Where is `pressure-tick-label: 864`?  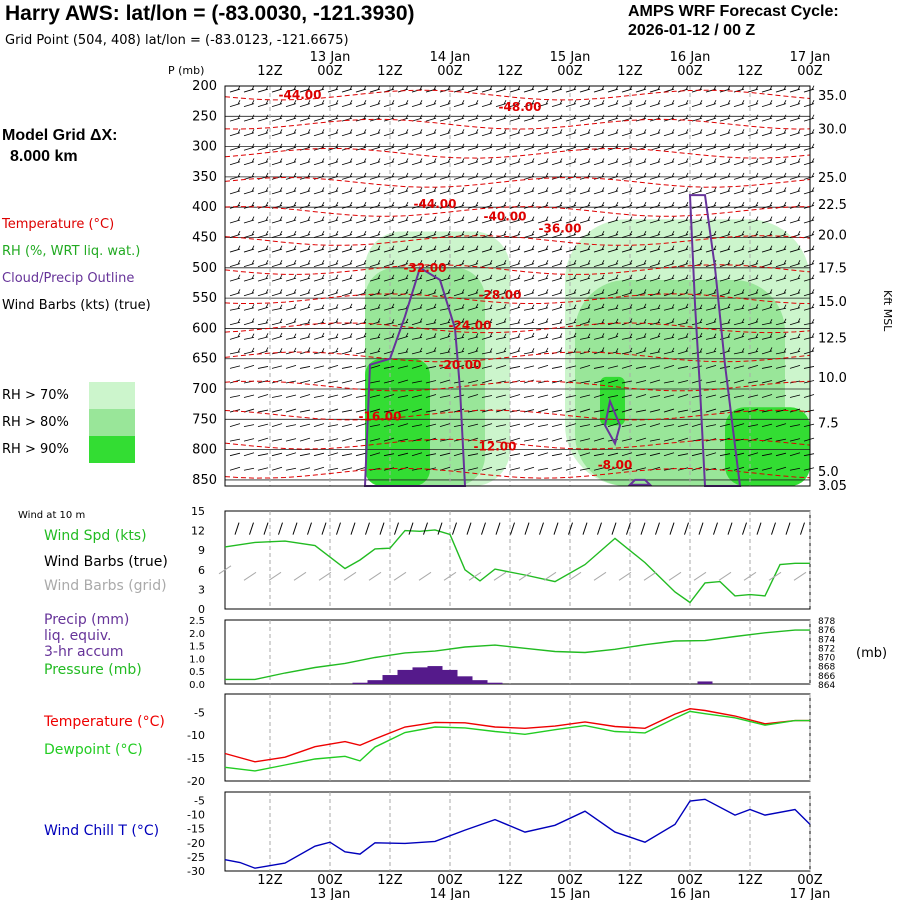
pressure-tick-label: 864 is located at coordinates (826, 686).